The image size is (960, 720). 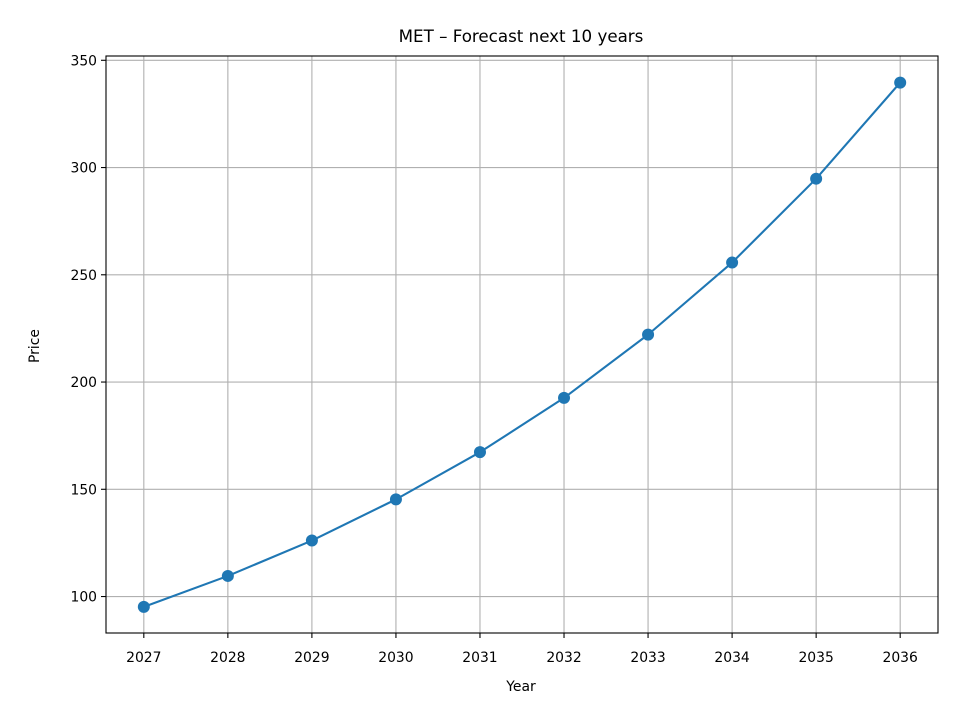 What do you see at coordinates (647, 658) in the screenshot?
I see `x-tick-label: 2033` at bounding box center [647, 658].